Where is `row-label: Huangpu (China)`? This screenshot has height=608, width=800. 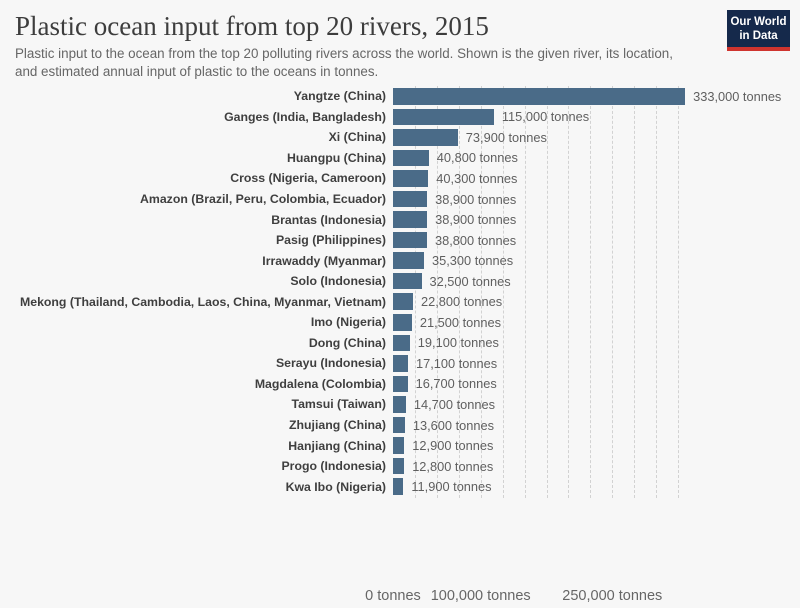
row-label: Huangpu (China) is located at coordinates (336, 157).